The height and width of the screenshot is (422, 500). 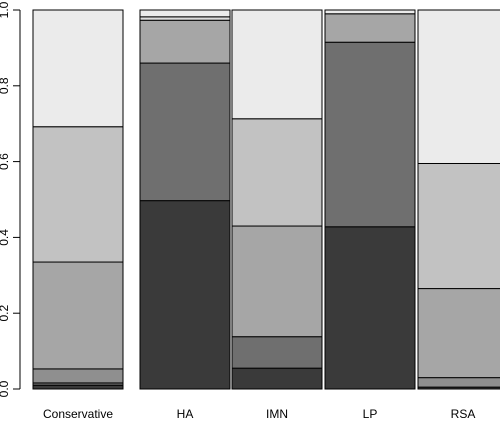 I want to click on x-tick-label: HA, so click(x=185, y=414).